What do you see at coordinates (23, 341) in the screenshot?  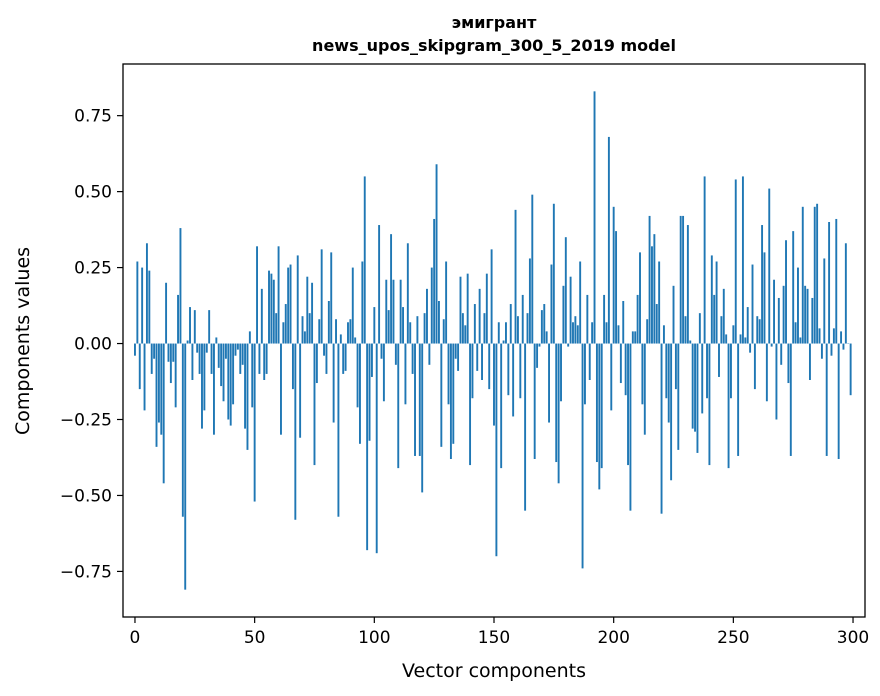 I see `y-axis-label: Components values` at bounding box center [23, 341].